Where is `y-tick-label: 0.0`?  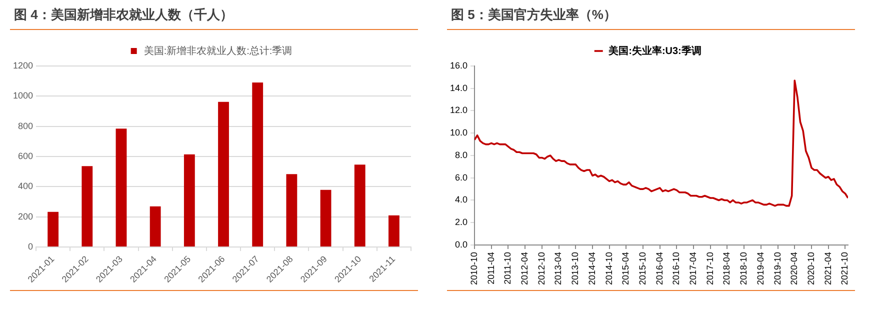
y-tick-label: 0.0 is located at coordinates (461, 244).